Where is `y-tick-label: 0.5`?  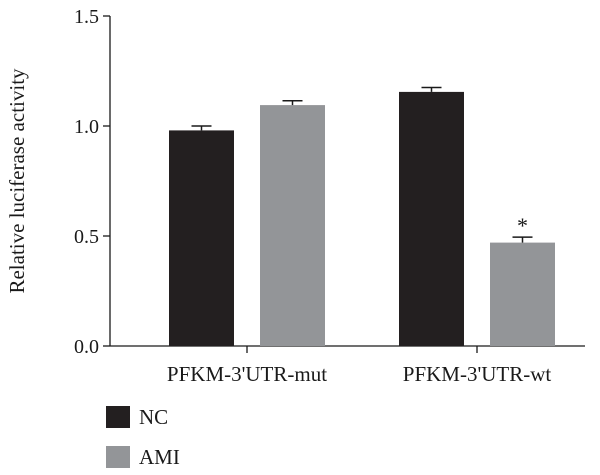
y-tick-label: 0.5 is located at coordinates (86, 237).